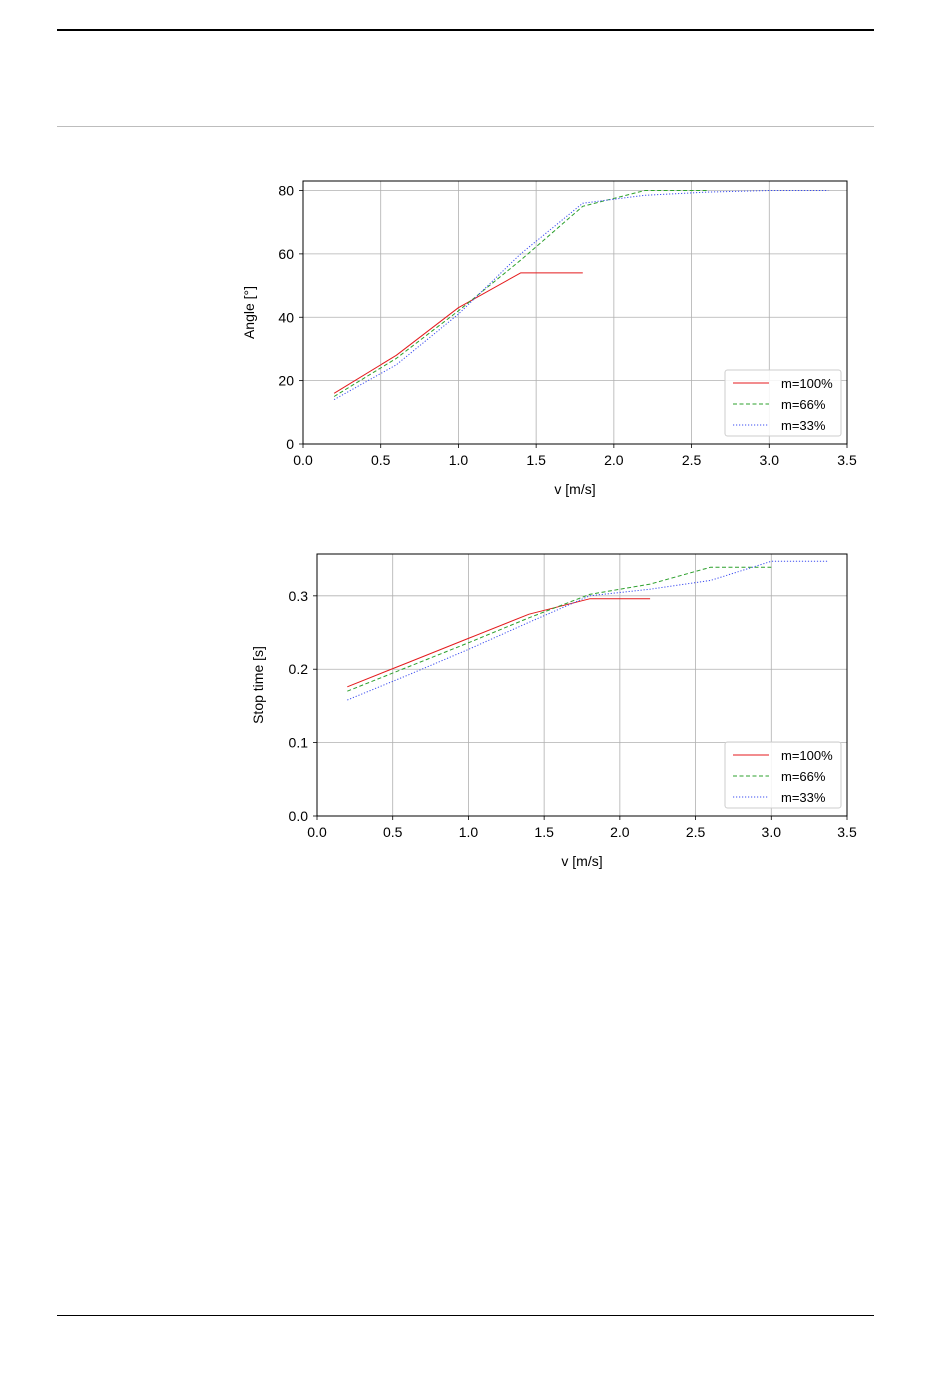  What do you see at coordinates (249, 312) in the screenshot?
I see `y-axis-label: Angle [°]` at bounding box center [249, 312].